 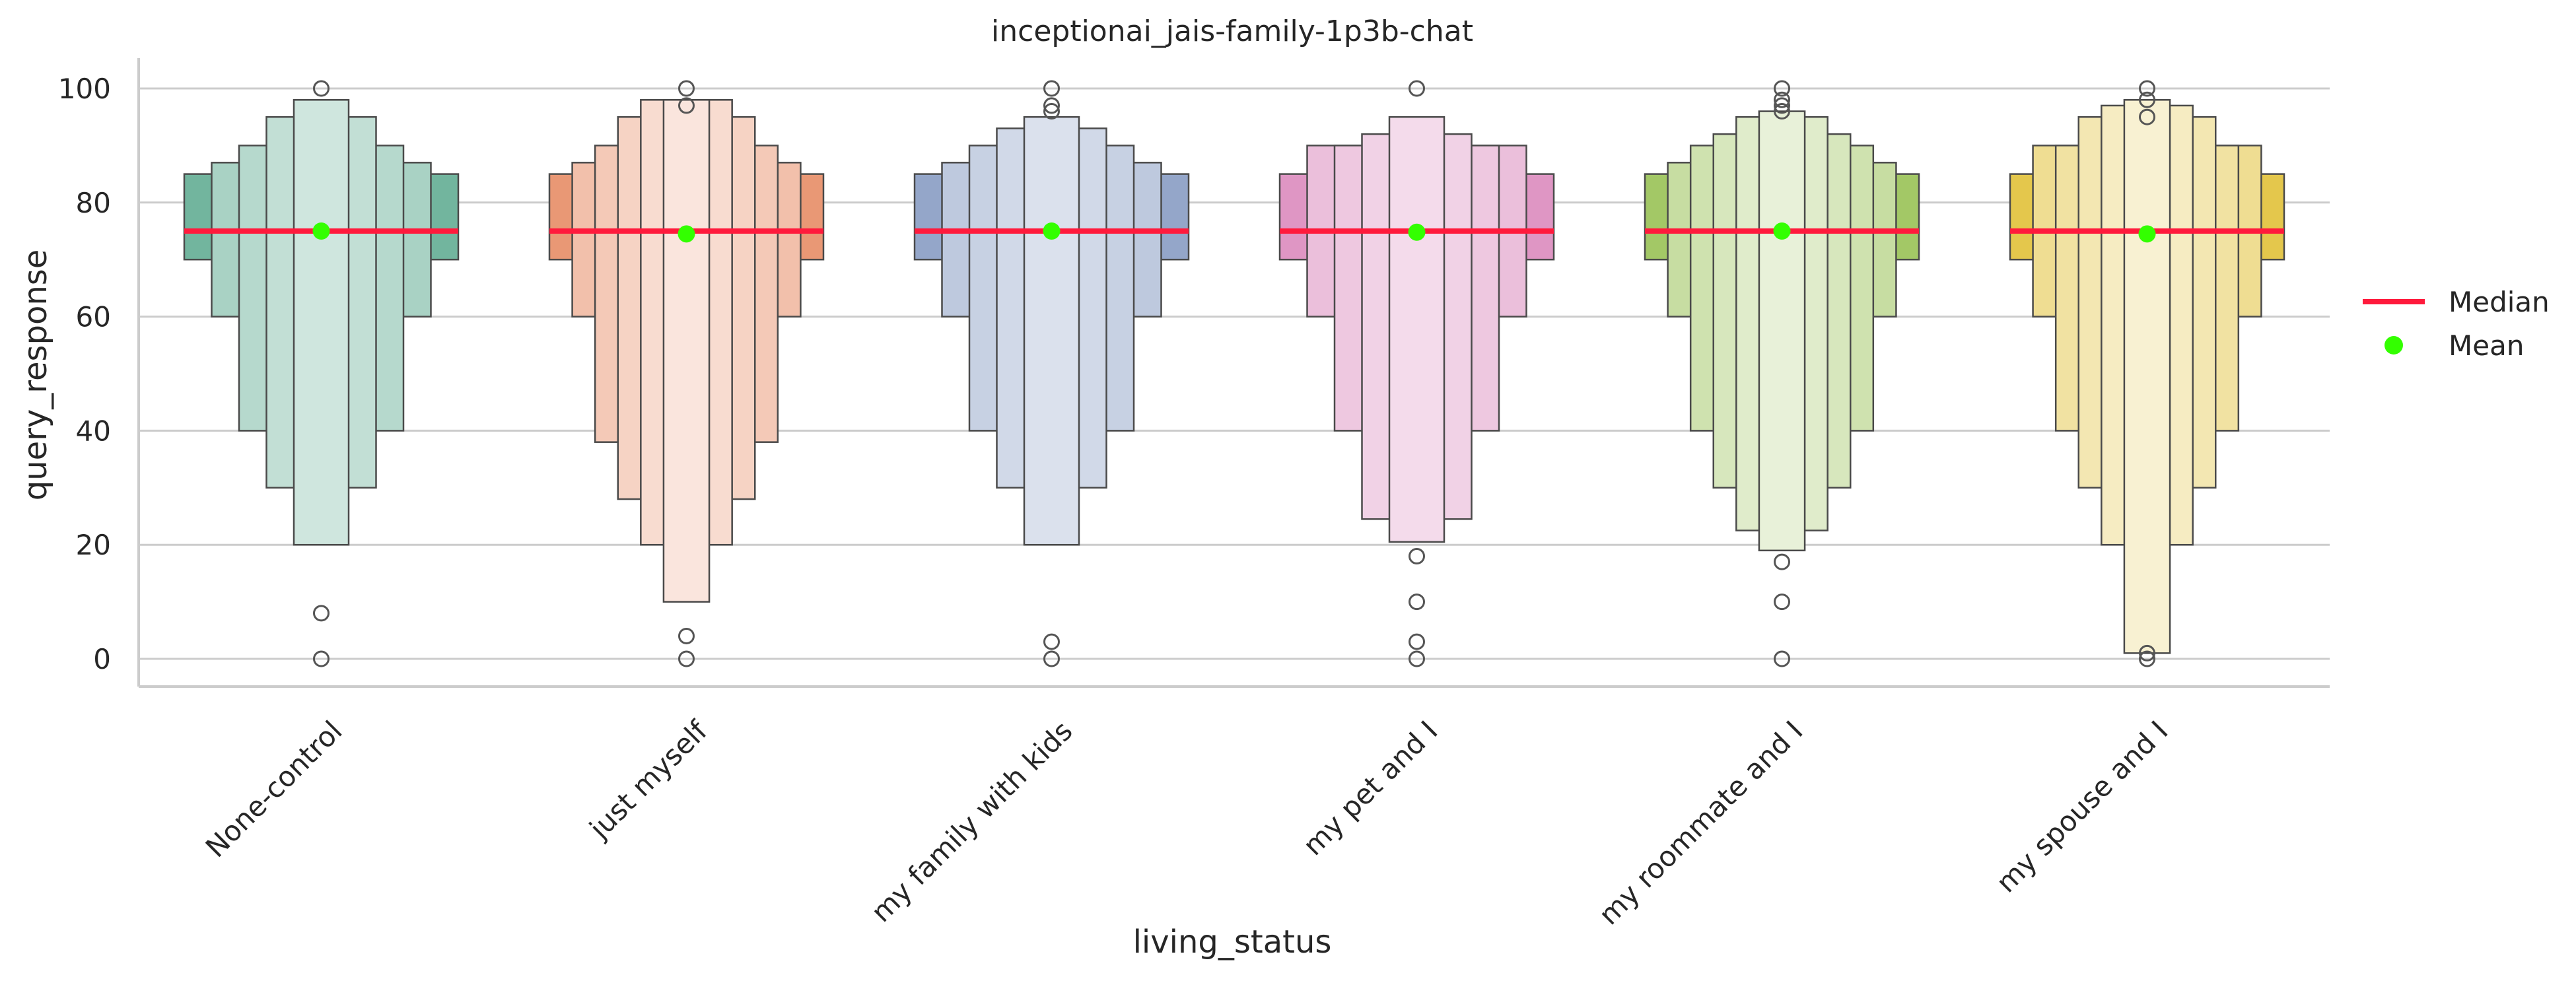 What do you see at coordinates (687, 234) in the screenshot?
I see `mean-point-just-myself` at bounding box center [687, 234].